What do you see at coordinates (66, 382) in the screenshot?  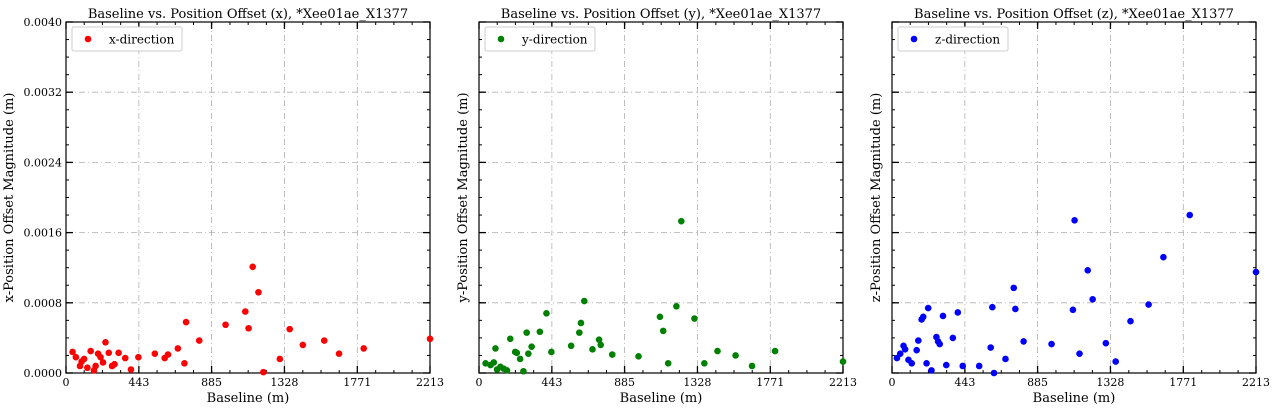 I see `x-tick-label: 0` at bounding box center [66, 382].